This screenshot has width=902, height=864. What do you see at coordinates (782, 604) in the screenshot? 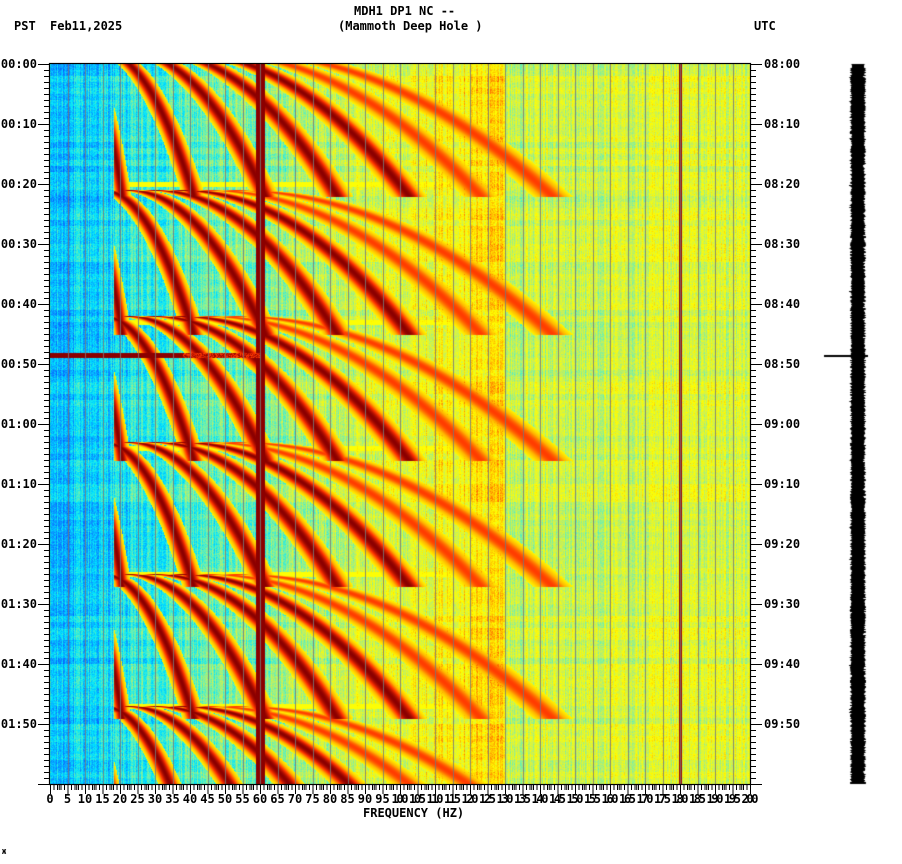
I see `y-right-tick-label: 09:30` at bounding box center [782, 604].